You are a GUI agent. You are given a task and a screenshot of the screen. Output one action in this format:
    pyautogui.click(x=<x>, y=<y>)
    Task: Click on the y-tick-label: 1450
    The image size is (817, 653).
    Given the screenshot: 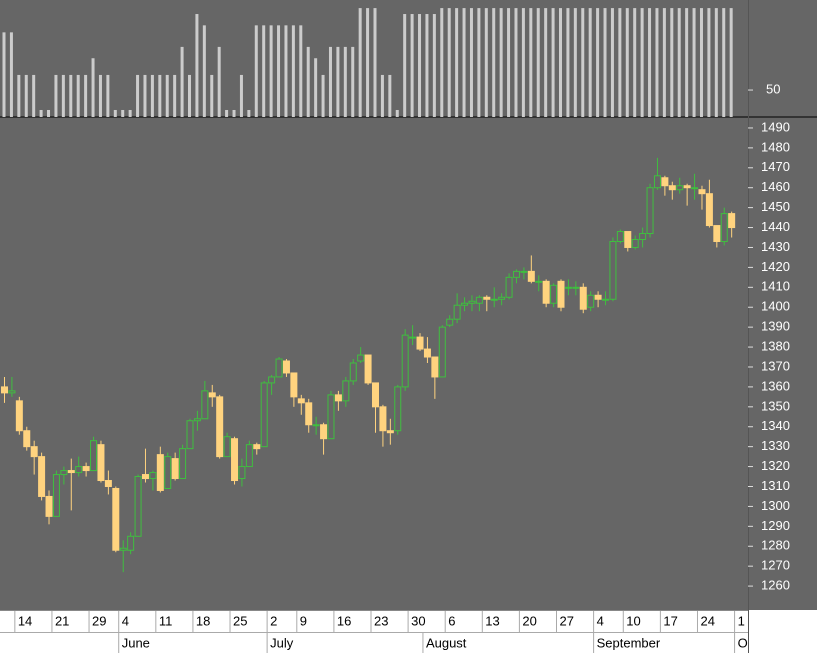 What is the action you would take?
    pyautogui.click(x=775, y=206)
    